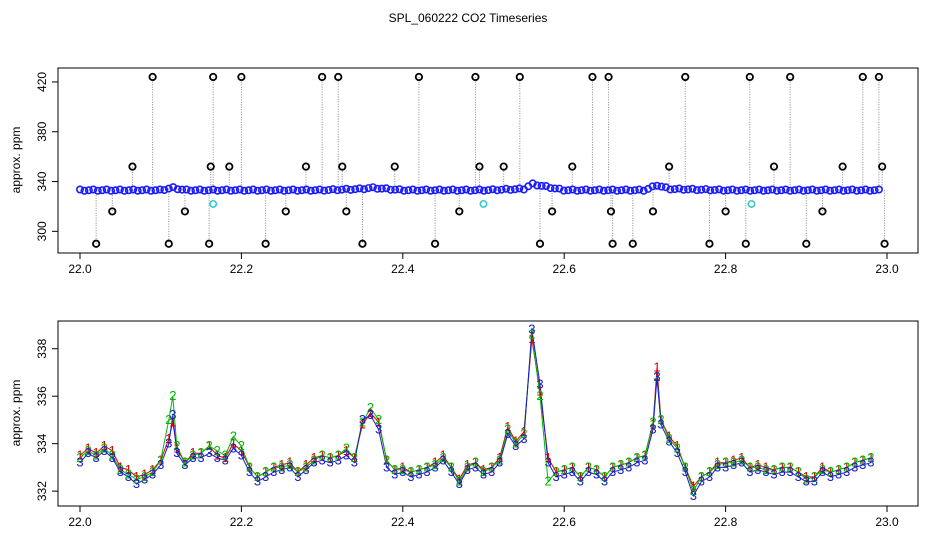 The image size is (936, 540). I want to click on top-y-tick-label: 420, so click(42, 82).